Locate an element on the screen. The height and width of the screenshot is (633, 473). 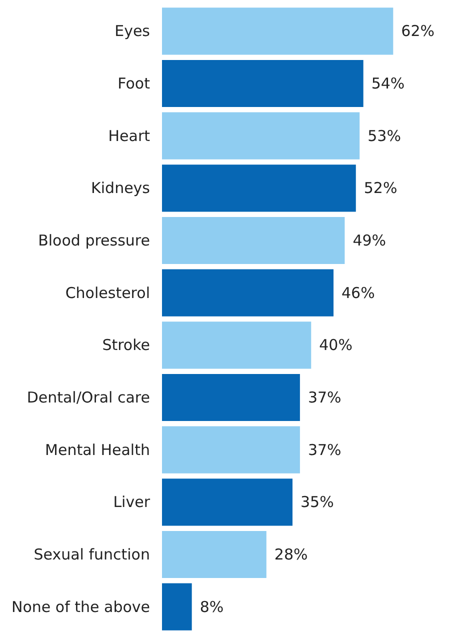
y-tick-label: Stroke is located at coordinates (126, 345).